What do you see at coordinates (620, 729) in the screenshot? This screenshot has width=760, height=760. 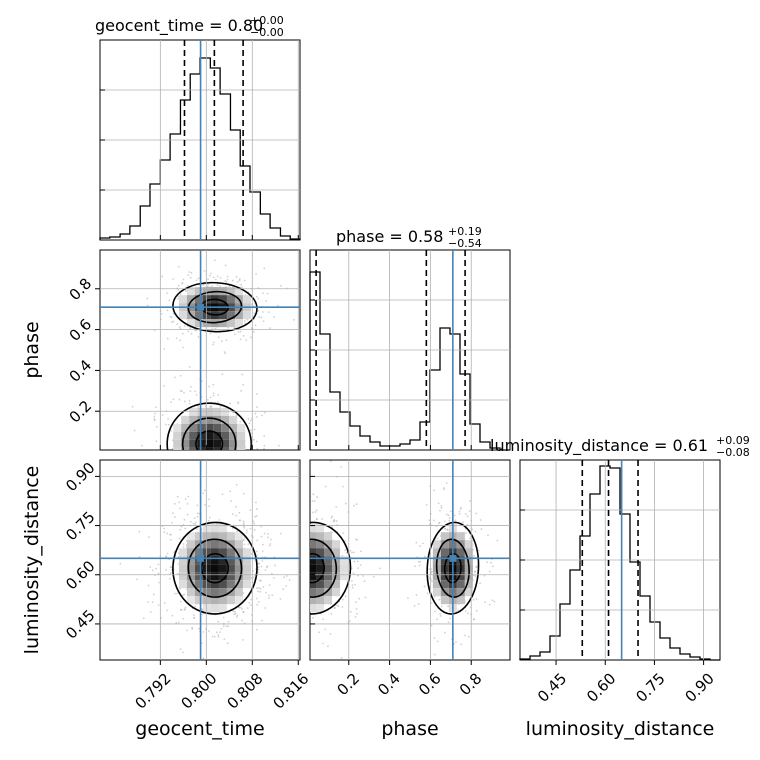 I see `xlabel-luminosity-distance: luminosity_distance` at bounding box center [620, 729].